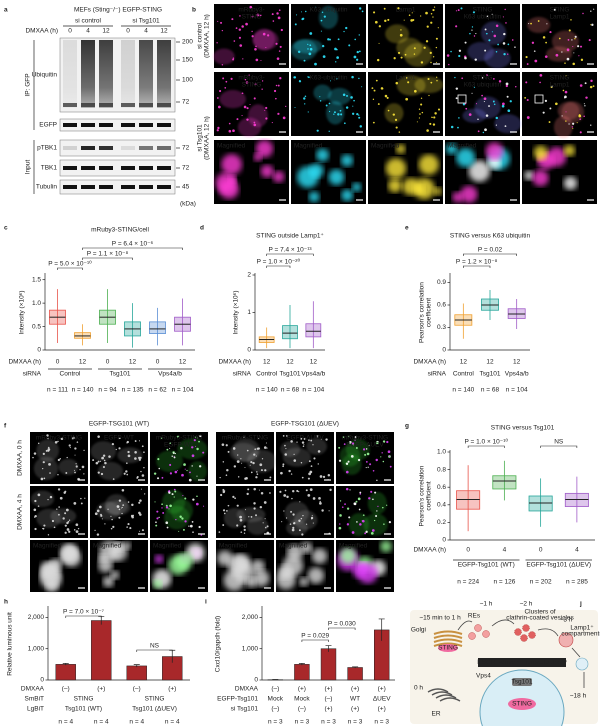  What do you see at coordinates (328, 689) in the screenshot?
I see `label: (+)` at bounding box center [328, 689].